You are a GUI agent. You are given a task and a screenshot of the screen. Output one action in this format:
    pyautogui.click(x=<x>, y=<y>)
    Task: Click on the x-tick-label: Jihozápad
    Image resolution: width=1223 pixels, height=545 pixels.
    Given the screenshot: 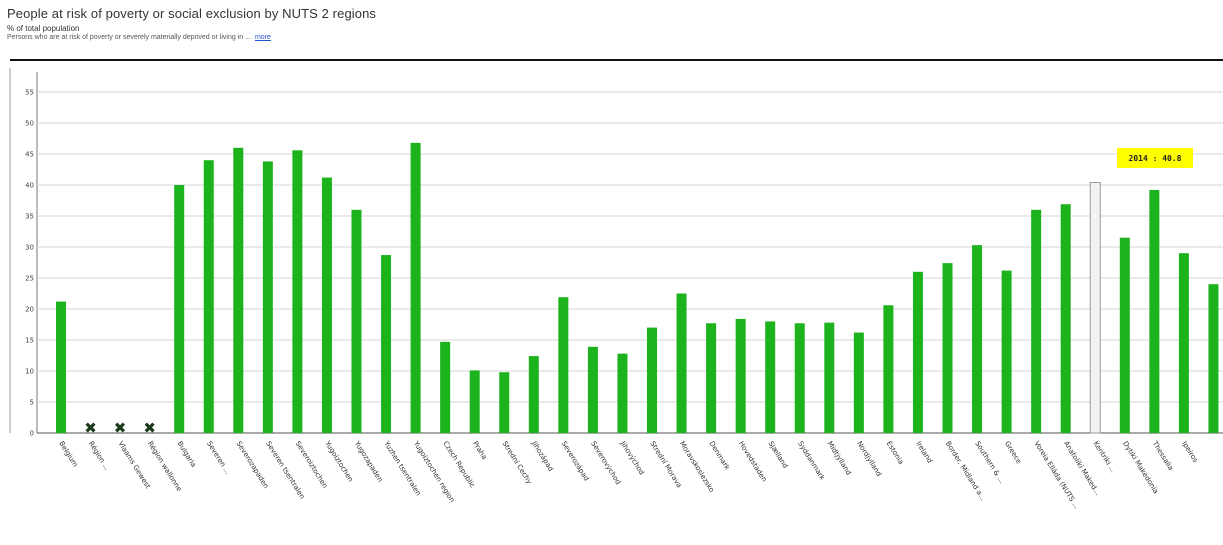 What is the action you would take?
    pyautogui.click(x=542, y=456)
    